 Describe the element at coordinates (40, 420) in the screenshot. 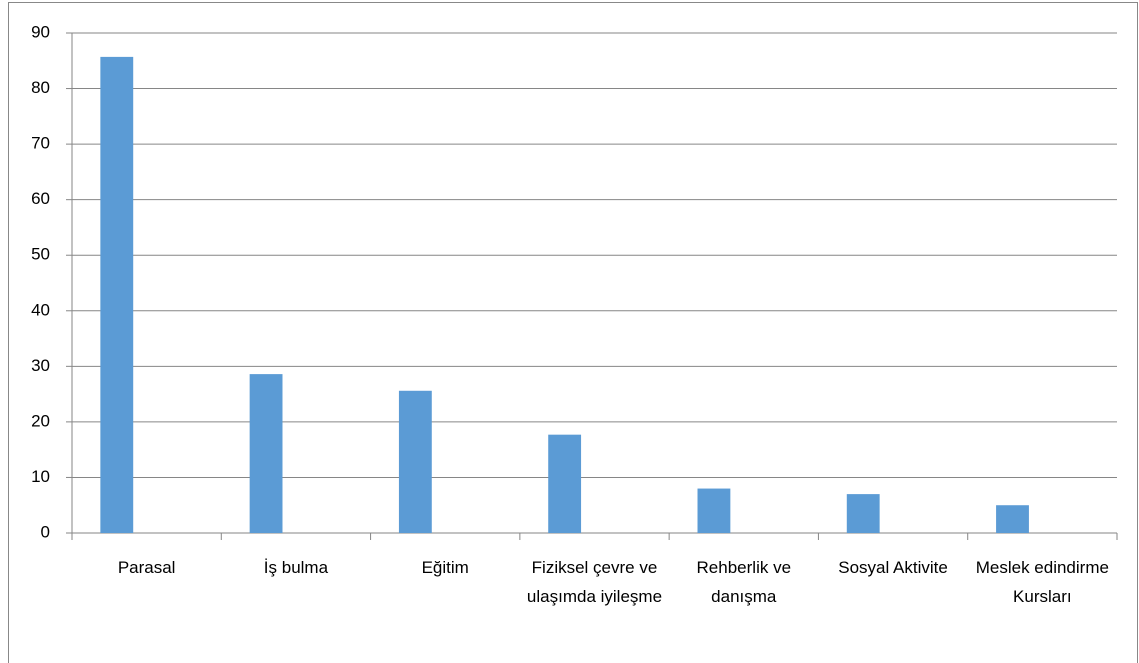

I see `y-tick-label: 20` at that location.